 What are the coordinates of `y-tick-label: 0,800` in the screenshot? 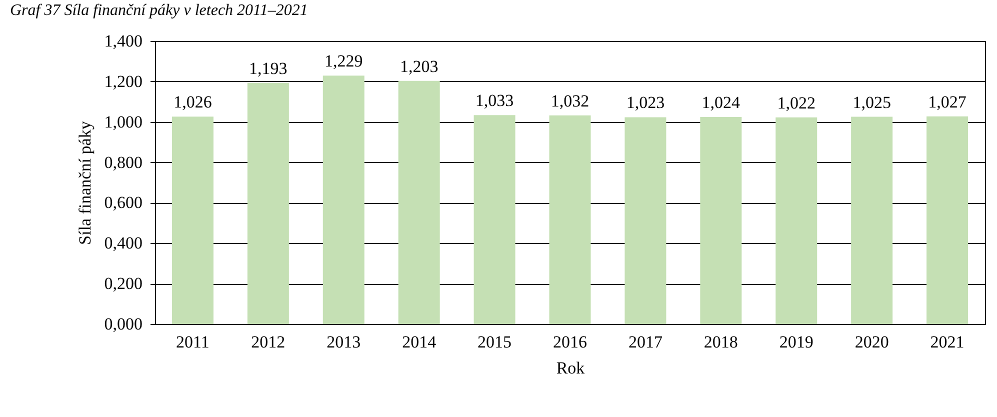 It's located at (123, 162).